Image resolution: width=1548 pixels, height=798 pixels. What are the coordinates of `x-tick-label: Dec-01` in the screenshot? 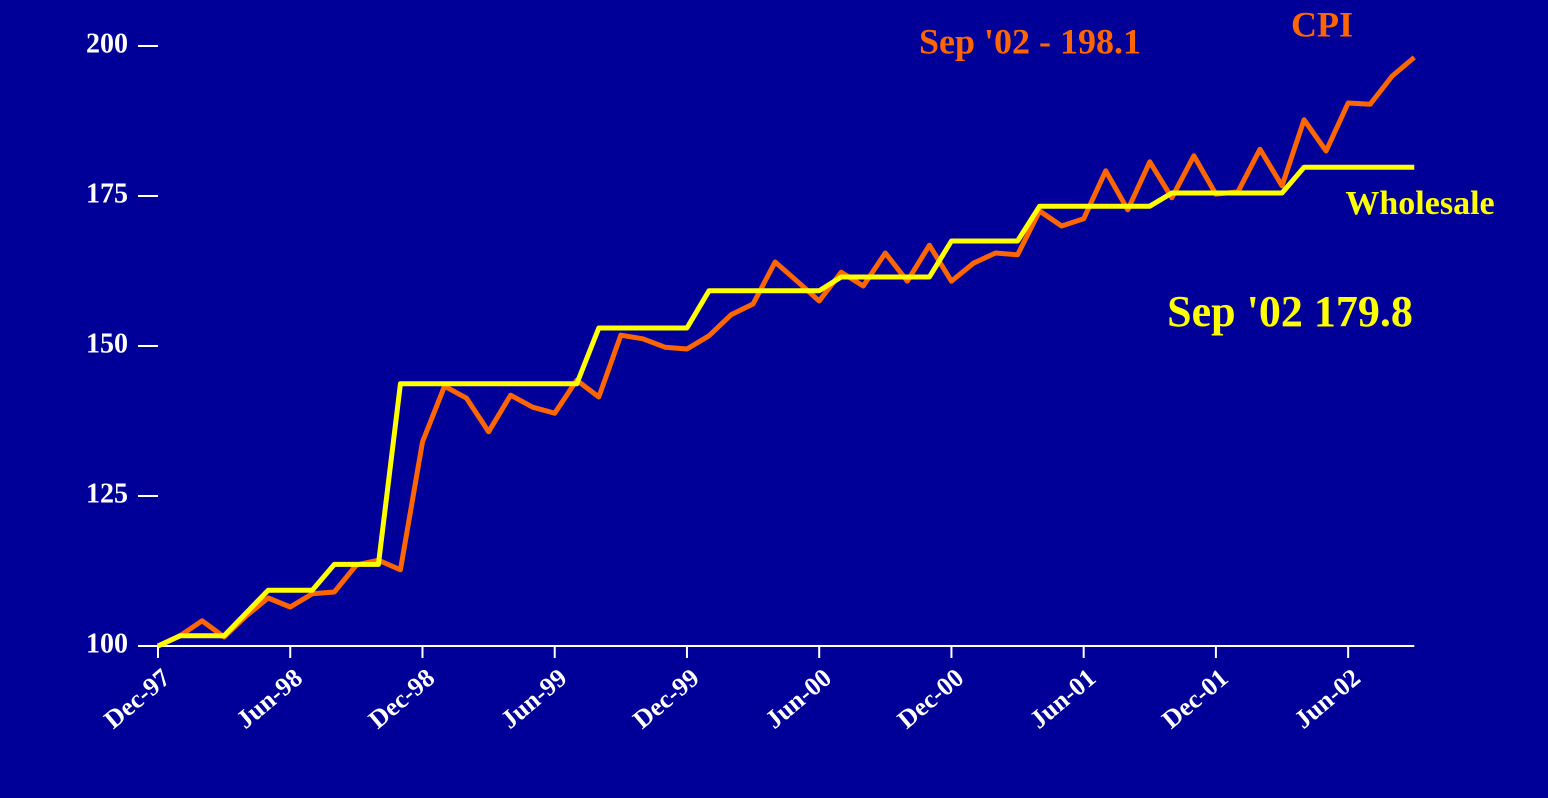 It's located at (1194, 698).